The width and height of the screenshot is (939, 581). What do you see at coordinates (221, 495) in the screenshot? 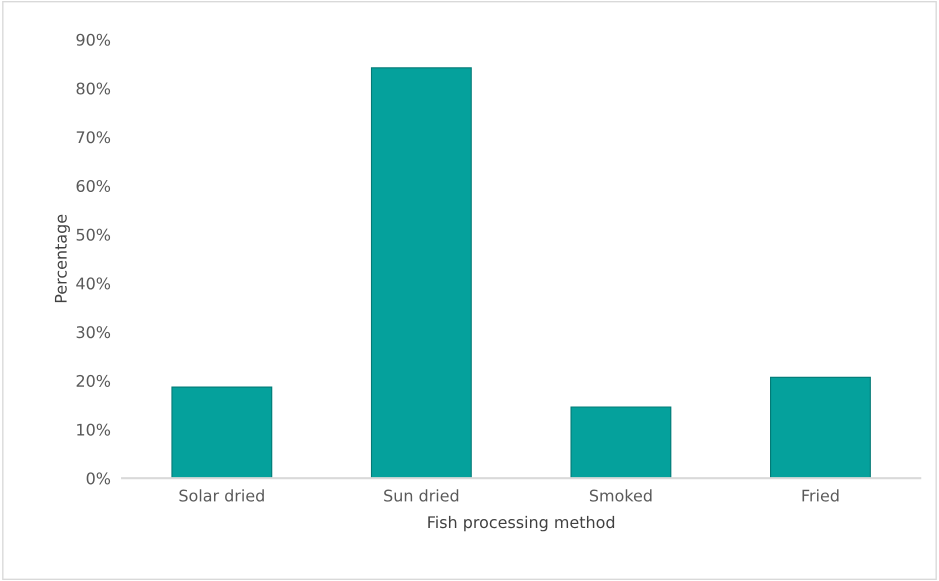
I see `x-tick-label: Solar dried` at bounding box center [221, 495].